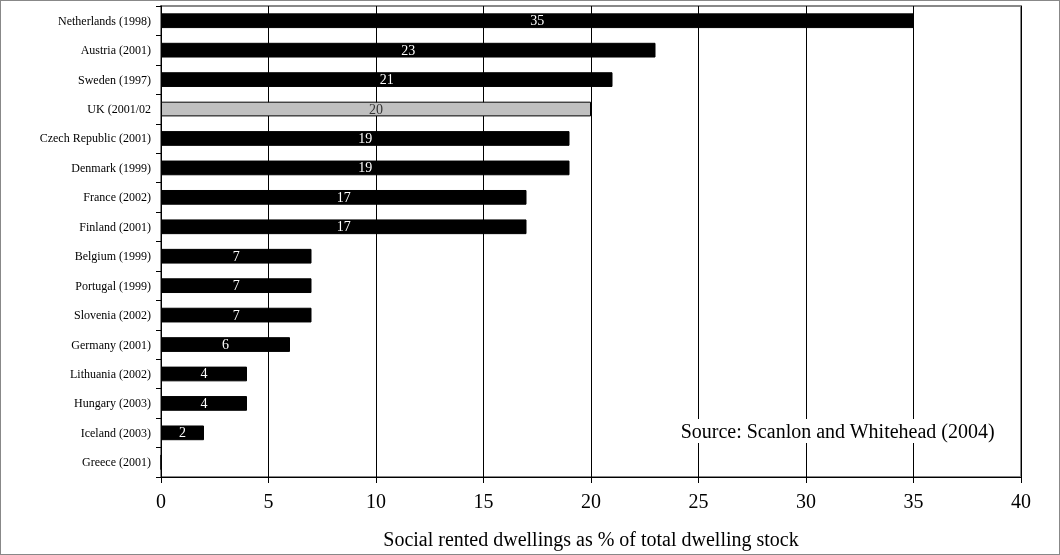 The image size is (1060, 555). What do you see at coordinates (591, 501) in the screenshot?
I see `x-tick-label: 20` at bounding box center [591, 501].